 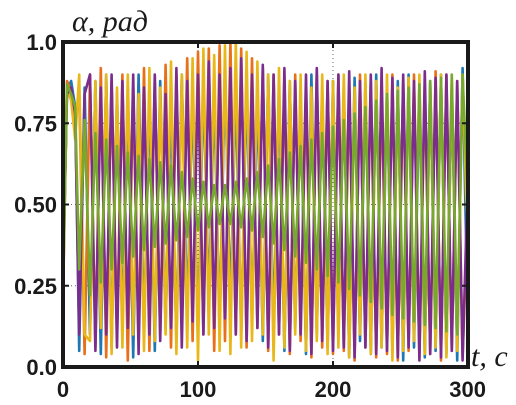 What do you see at coordinates (333, 389) in the screenshot?
I see `x-tick-label: 200` at bounding box center [333, 389].